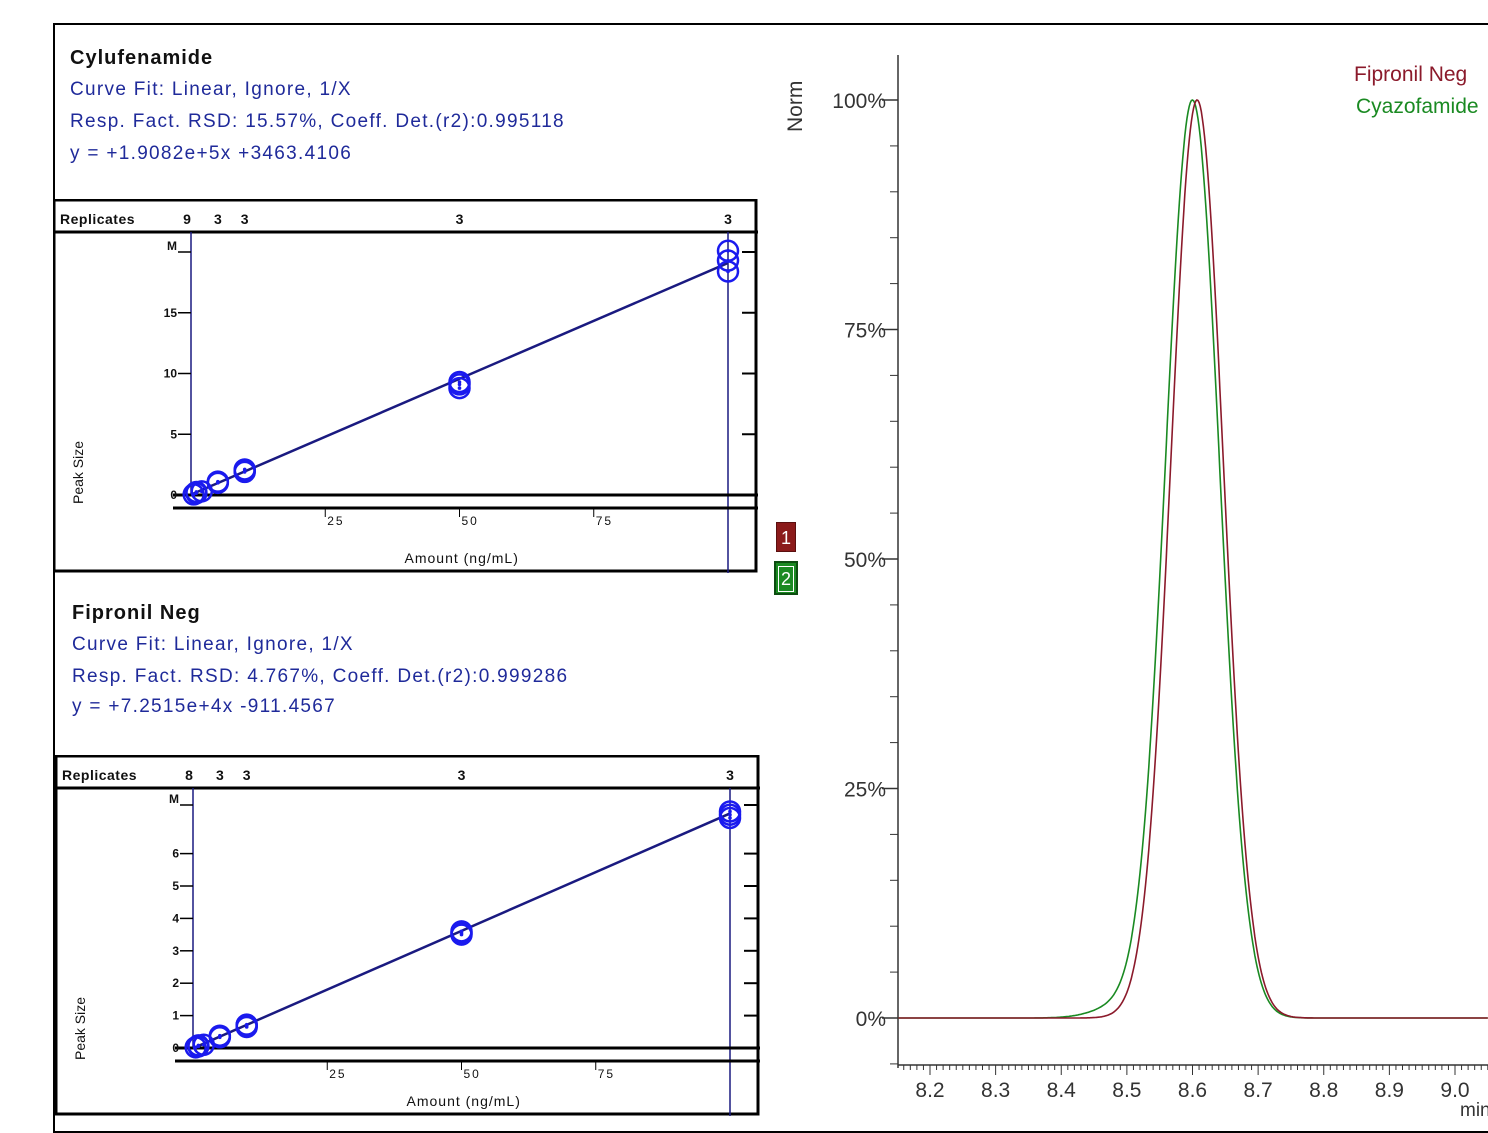 The height and width of the screenshot is (1133, 1488). Describe the element at coordinates (175, 918) in the screenshot. I see `y-tick-label: 4` at that location.